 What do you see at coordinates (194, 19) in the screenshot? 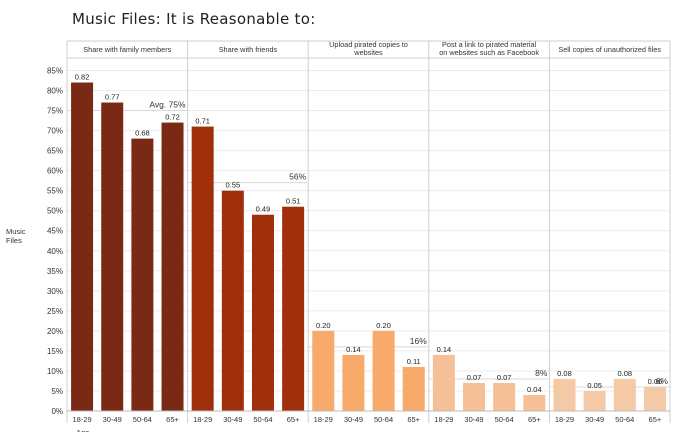
I see `chart-title: Music Files: It is Reasonable to:` at bounding box center [194, 19].